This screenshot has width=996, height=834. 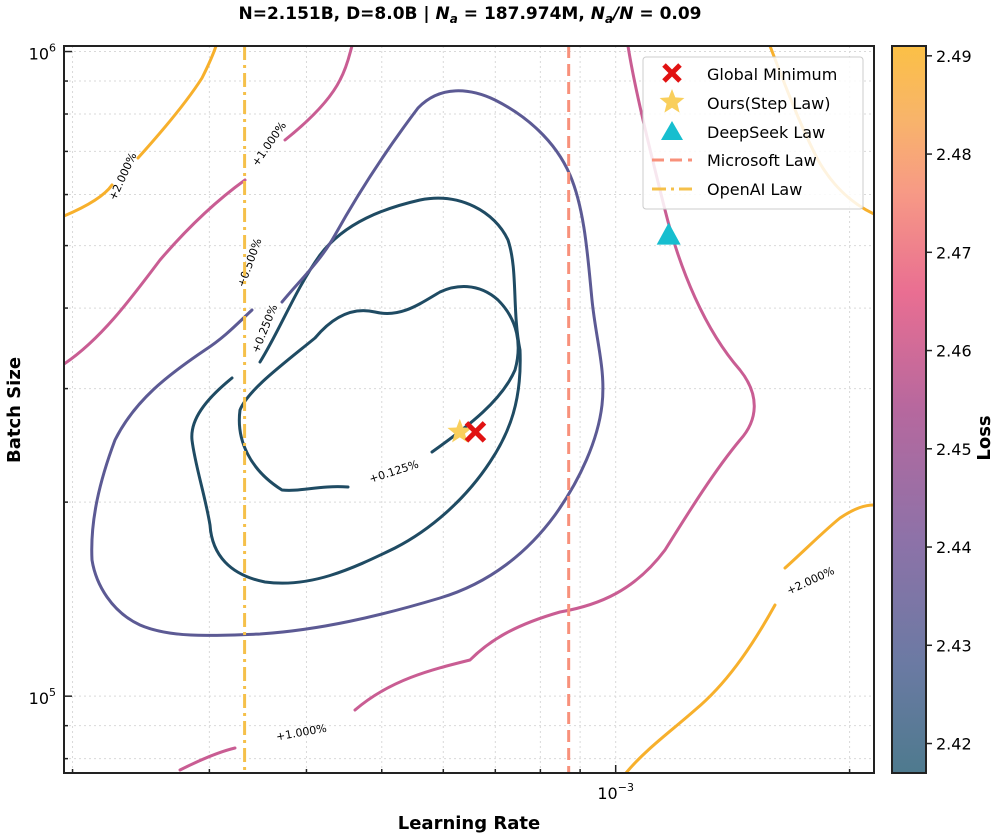 I want to click on legend-item-global-minimum: Global Minimum, so click(x=749, y=73).